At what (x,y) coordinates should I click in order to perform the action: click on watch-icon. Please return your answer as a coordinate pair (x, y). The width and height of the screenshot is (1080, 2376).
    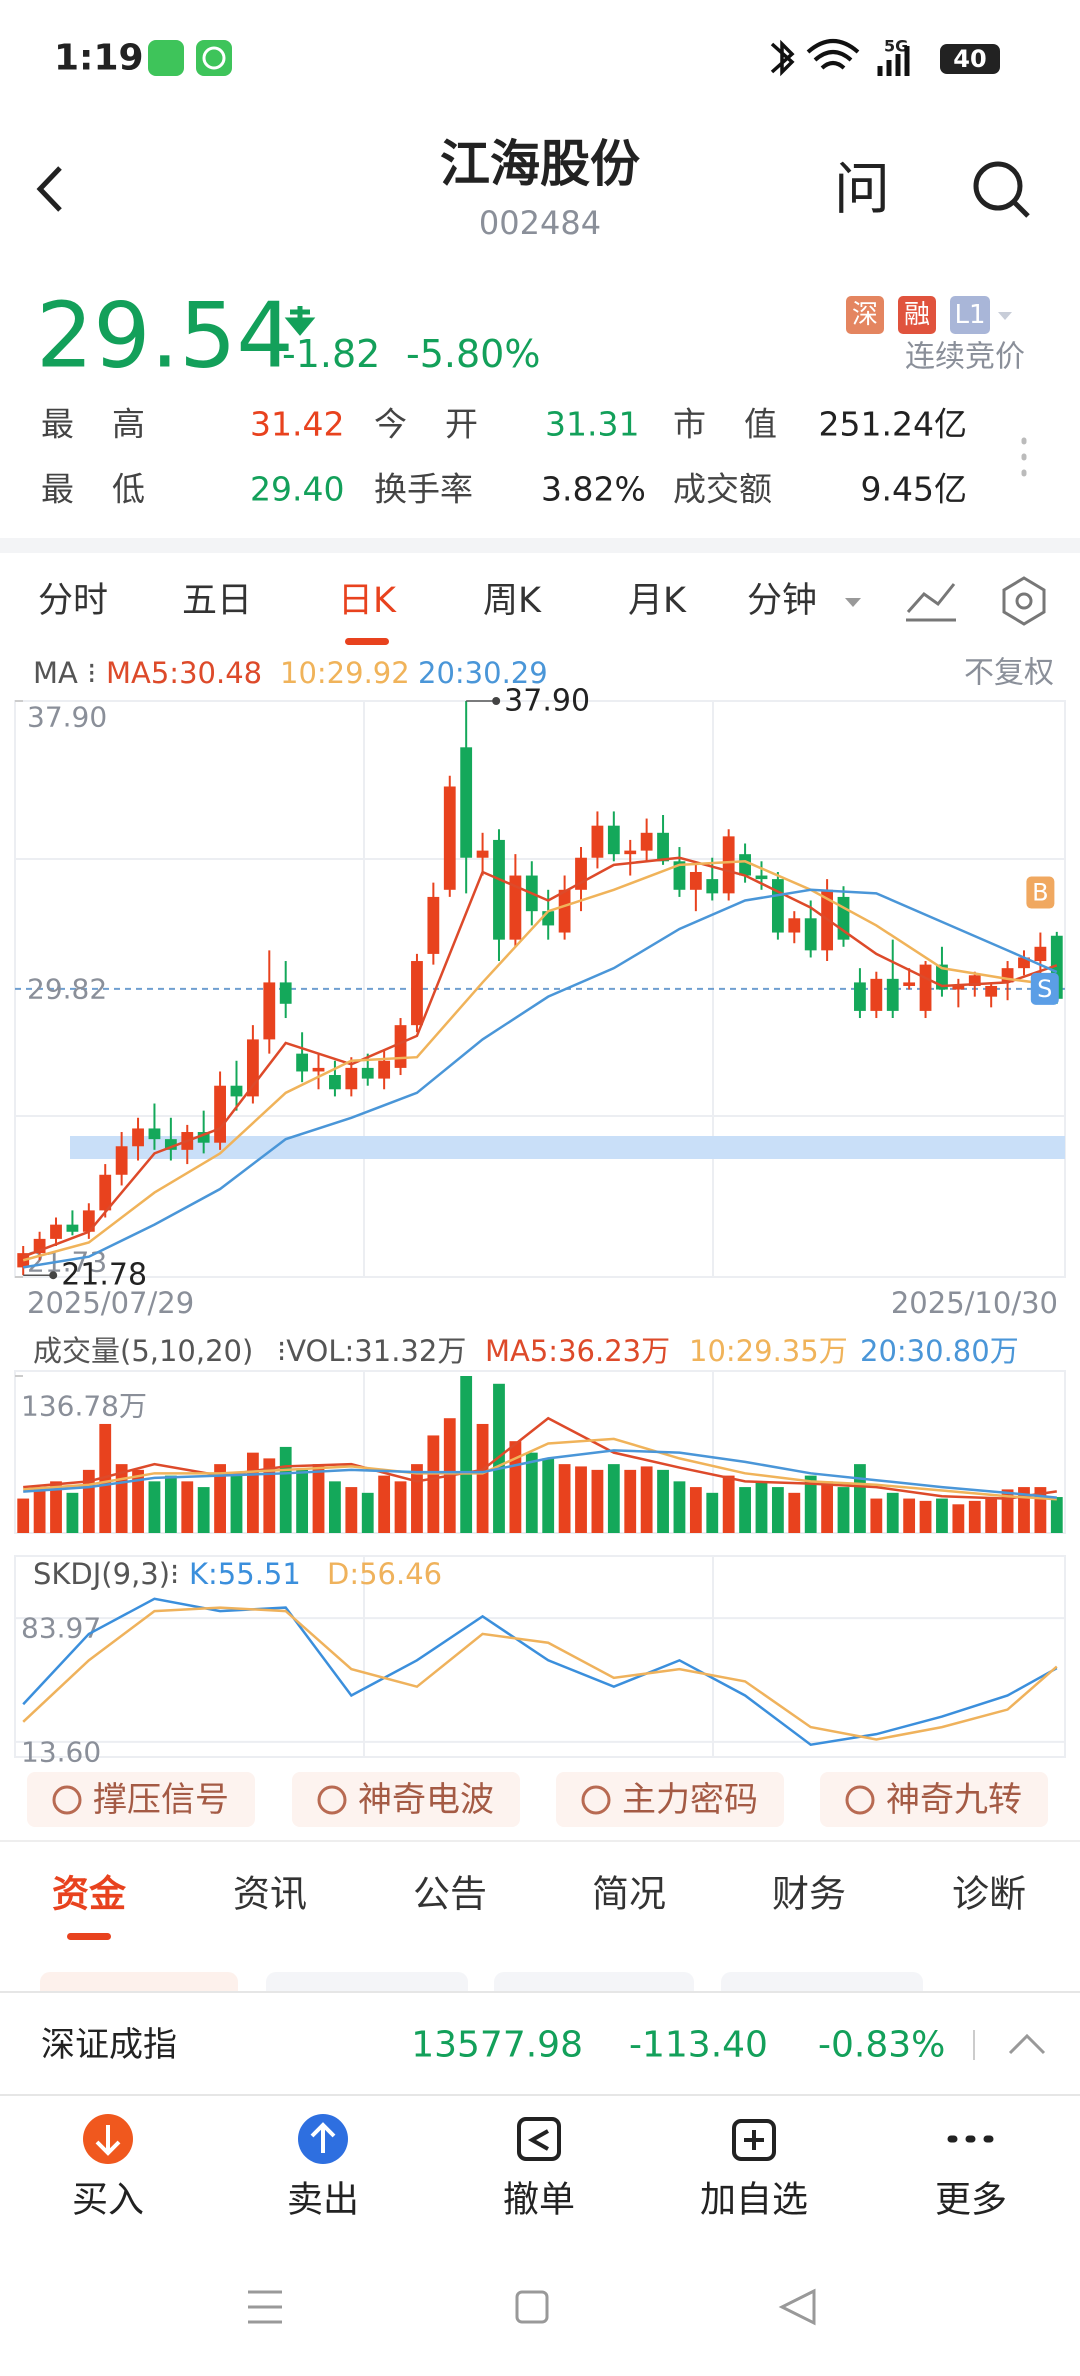
    Looking at the image, I should click on (754, 2140).